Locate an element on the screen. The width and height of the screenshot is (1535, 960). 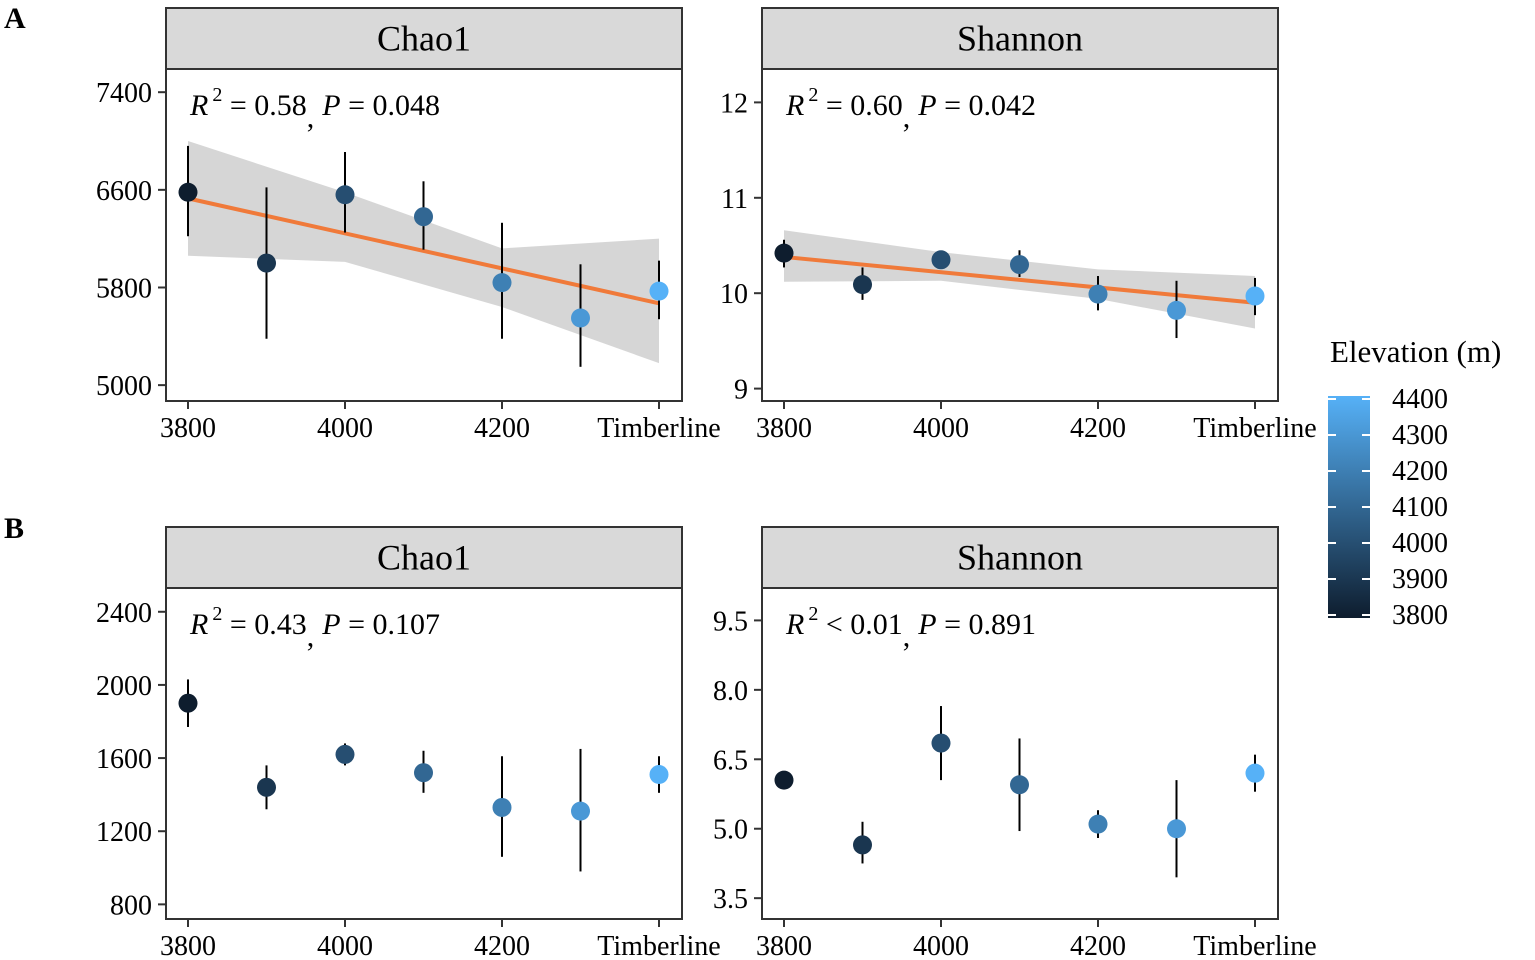
p-value: = 0.042 is located at coordinates (986, 105).